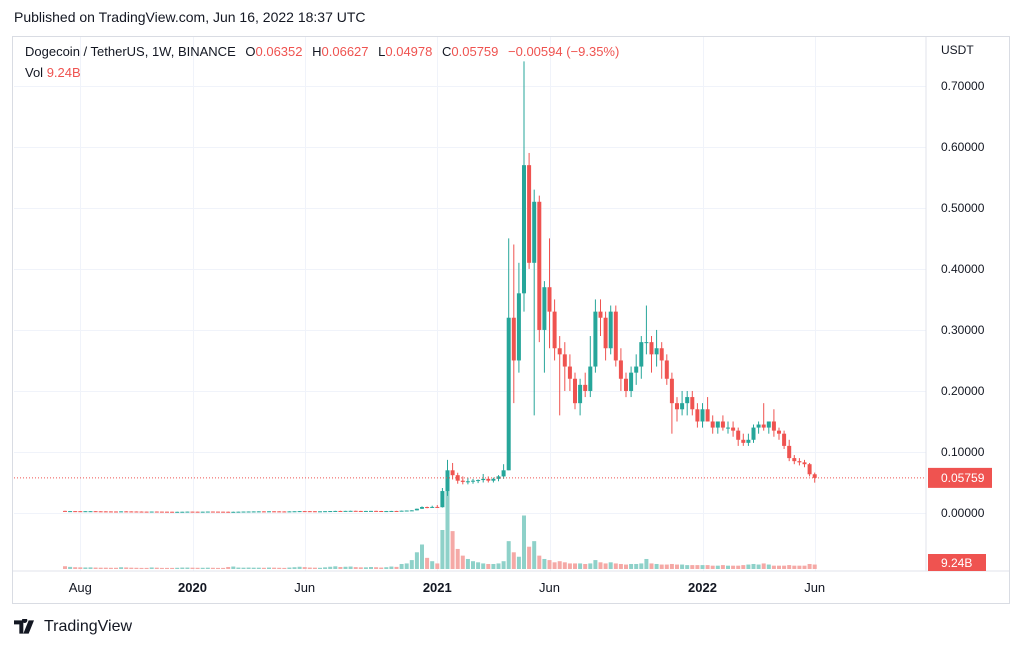 Image resolution: width=1023 pixels, height=648 pixels. What do you see at coordinates (440, 530) in the screenshot?
I see `volume-bars` at bounding box center [440, 530].